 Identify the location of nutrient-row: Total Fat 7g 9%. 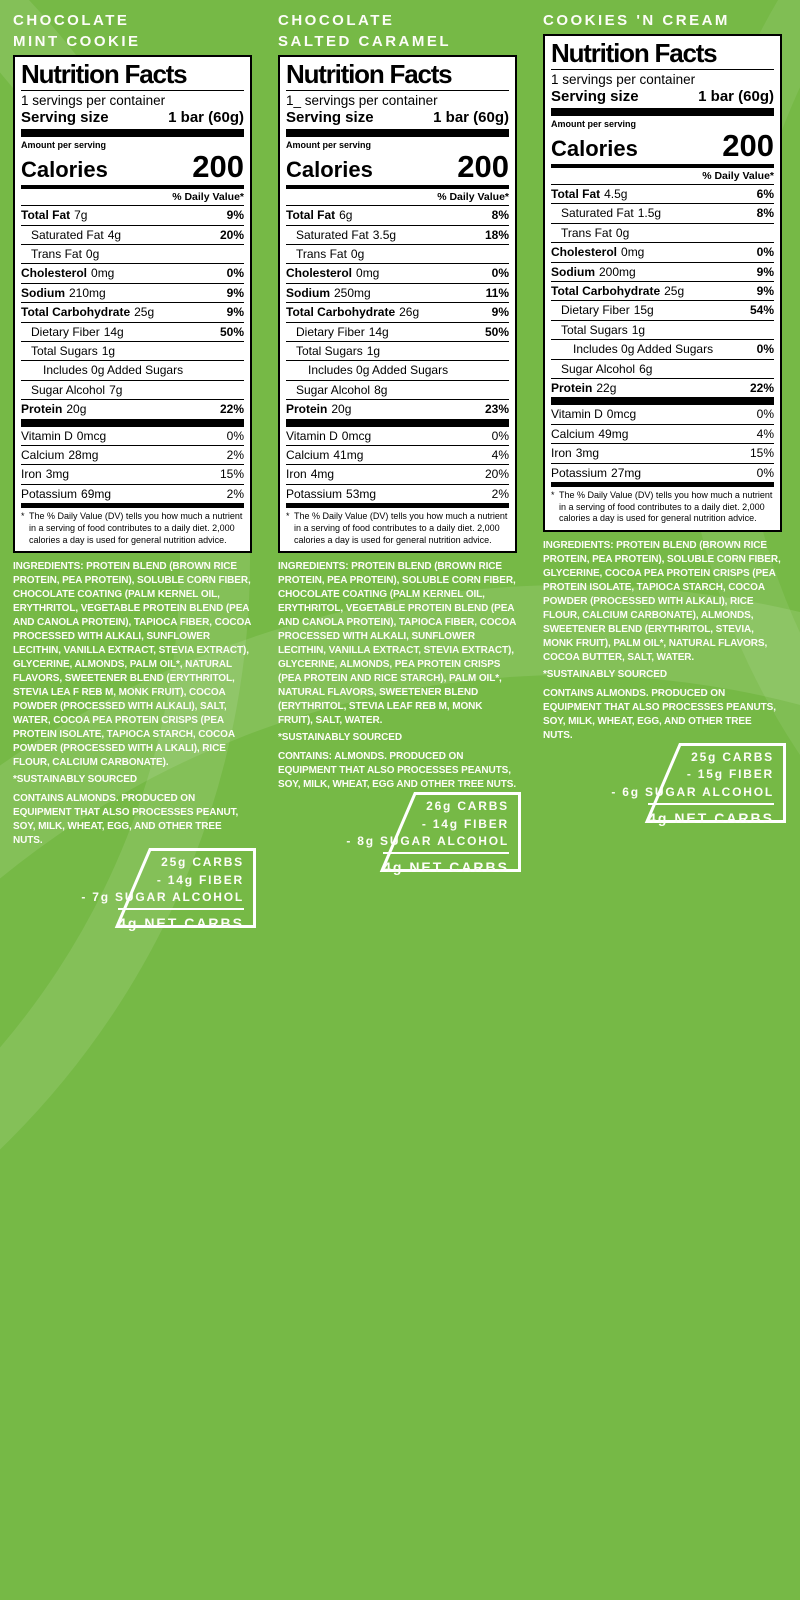
(132, 216).